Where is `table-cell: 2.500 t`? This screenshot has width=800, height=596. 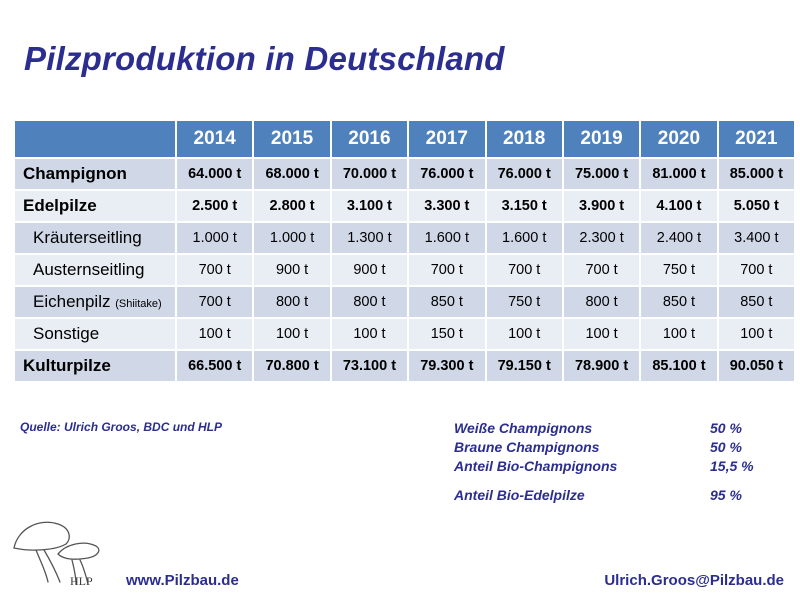
table-cell: 2.500 t is located at coordinates (215, 206).